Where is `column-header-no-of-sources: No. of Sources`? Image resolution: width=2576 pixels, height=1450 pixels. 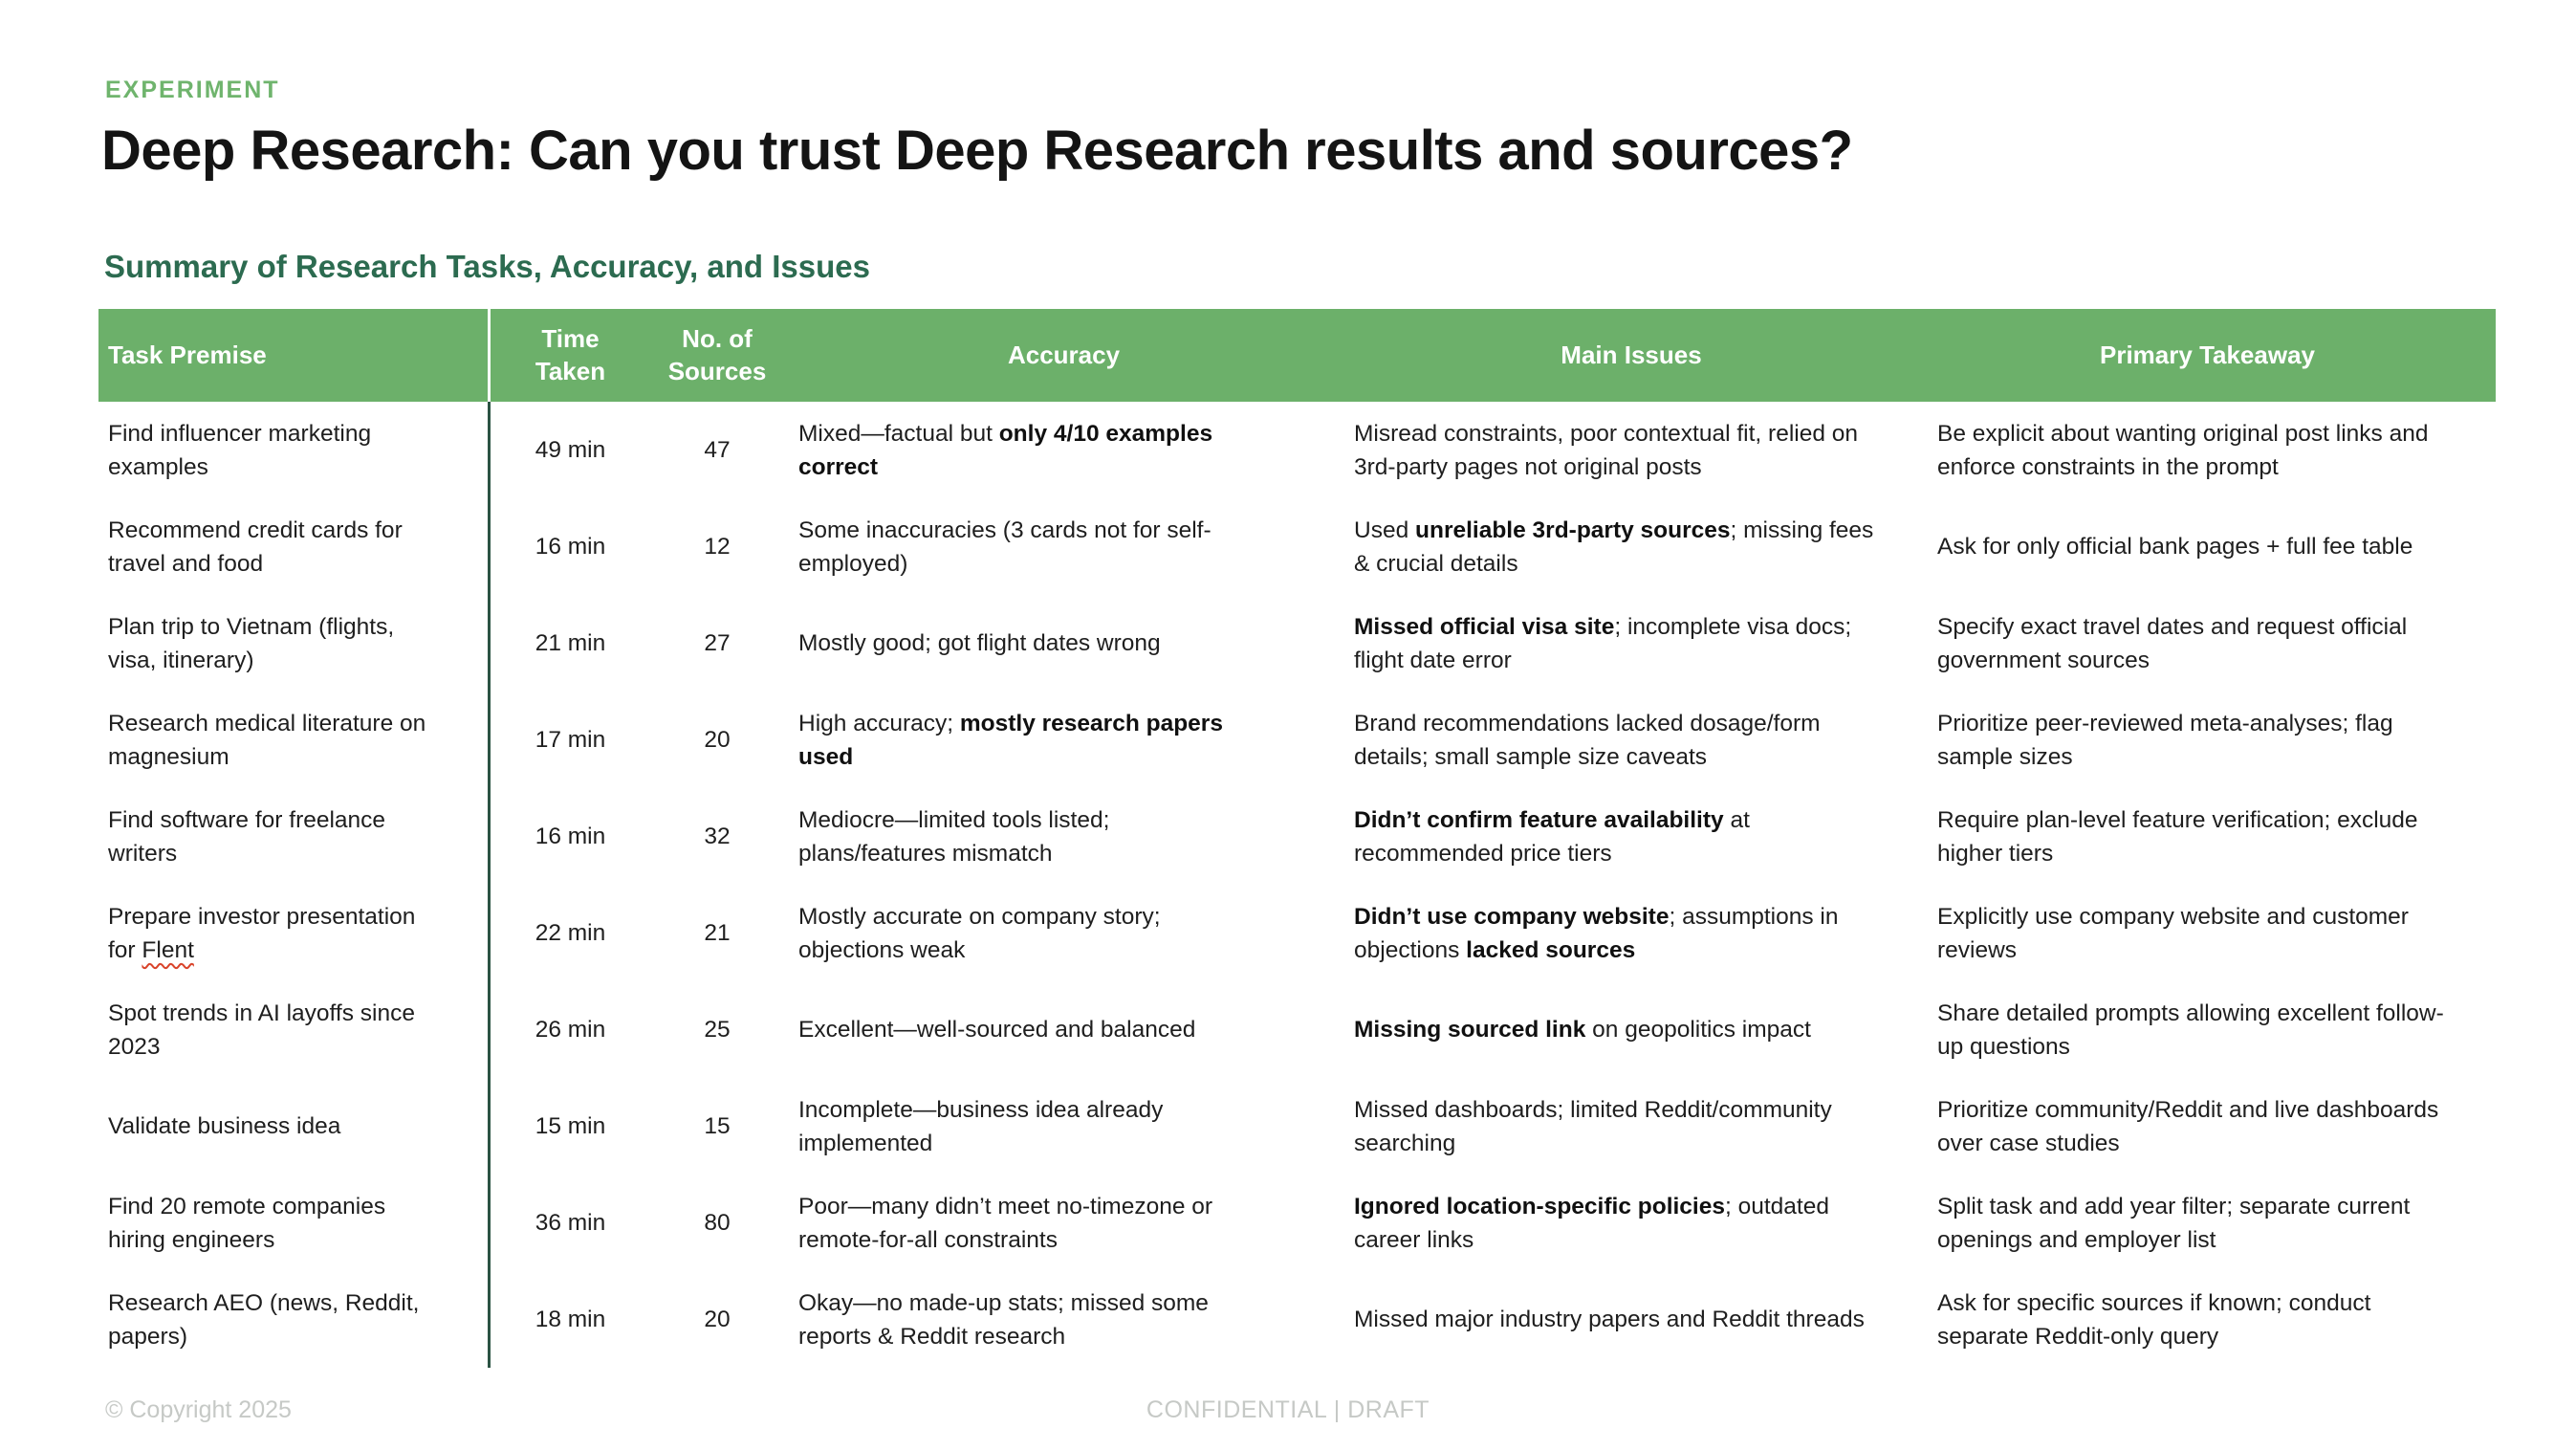 column-header-no-of-sources: No. of Sources is located at coordinates (717, 354).